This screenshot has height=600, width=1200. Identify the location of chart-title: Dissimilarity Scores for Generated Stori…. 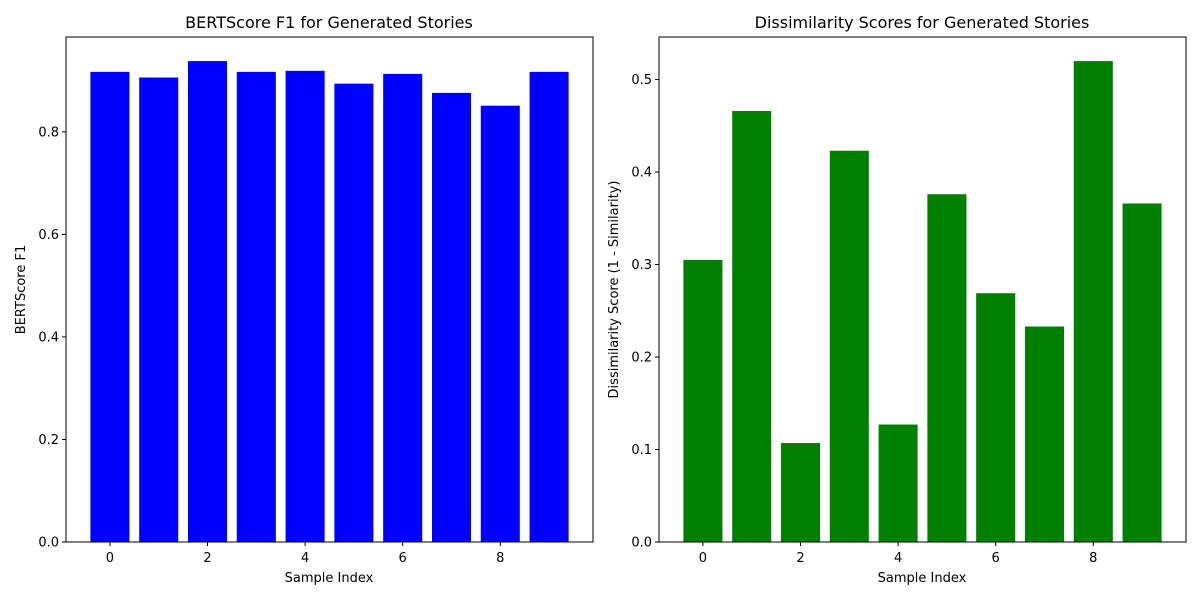
(922, 22).